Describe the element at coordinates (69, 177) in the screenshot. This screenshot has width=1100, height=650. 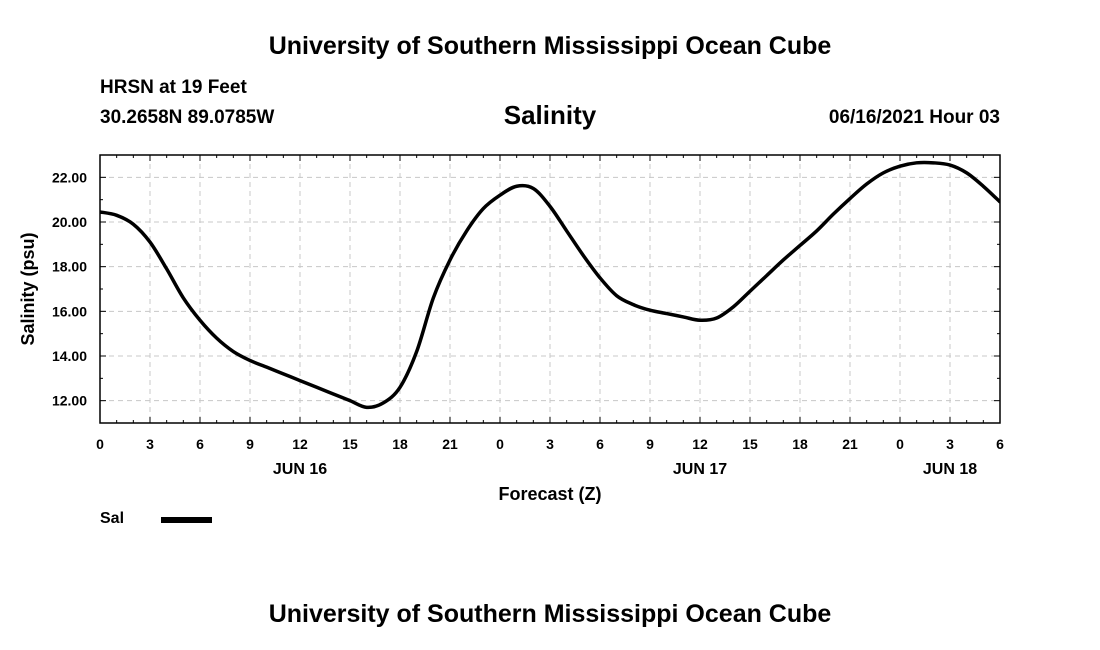
I see `y-tick-label: 22.00` at that location.